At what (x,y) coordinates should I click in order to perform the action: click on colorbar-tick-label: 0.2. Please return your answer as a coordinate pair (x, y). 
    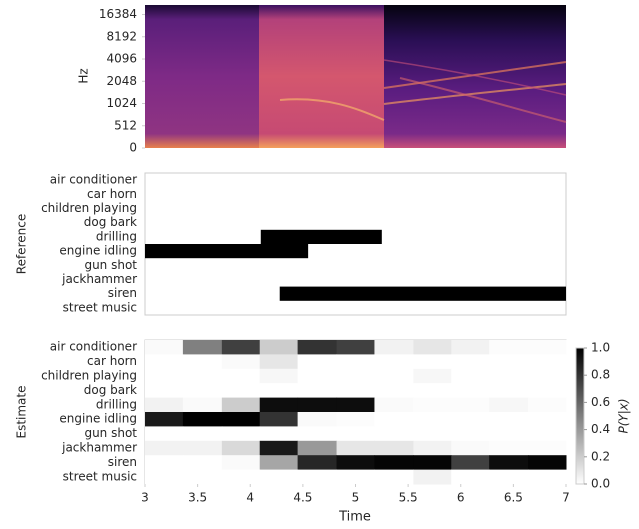
    Looking at the image, I should click on (600, 456).